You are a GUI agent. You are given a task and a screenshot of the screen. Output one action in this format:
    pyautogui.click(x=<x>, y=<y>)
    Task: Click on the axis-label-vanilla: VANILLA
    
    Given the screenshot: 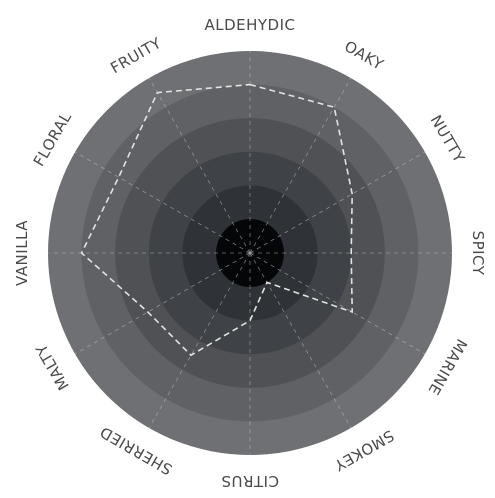 What is the action you would take?
    pyautogui.click(x=22, y=253)
    